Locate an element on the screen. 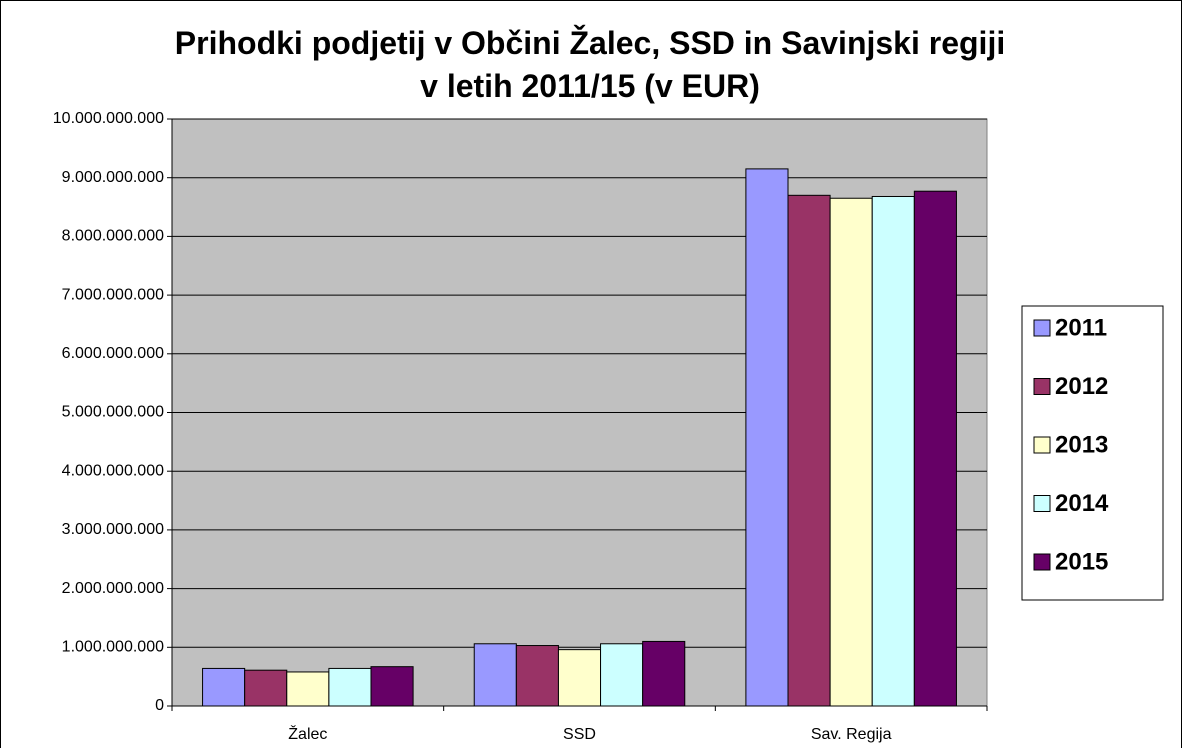 Image resolution: width=1182 pixels, height=748 pixels. y-tick-label: 6.000.000.000 is located at coordinates (113, 353).